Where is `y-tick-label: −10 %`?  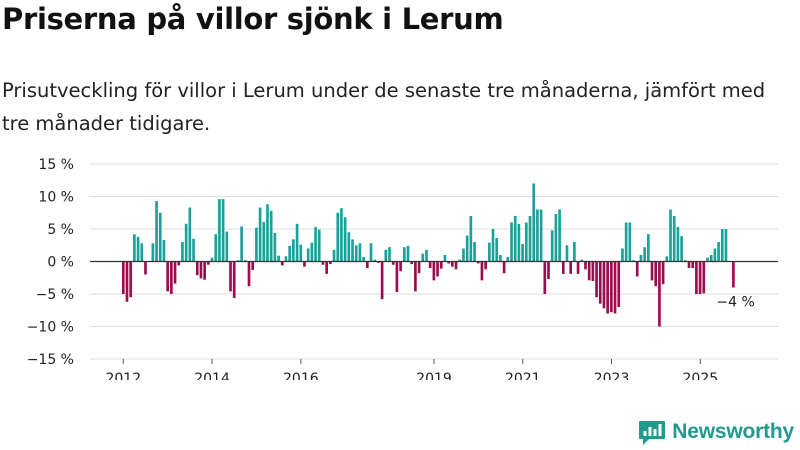
y-tick-label: −10 % is located at coordinates (50, 328).